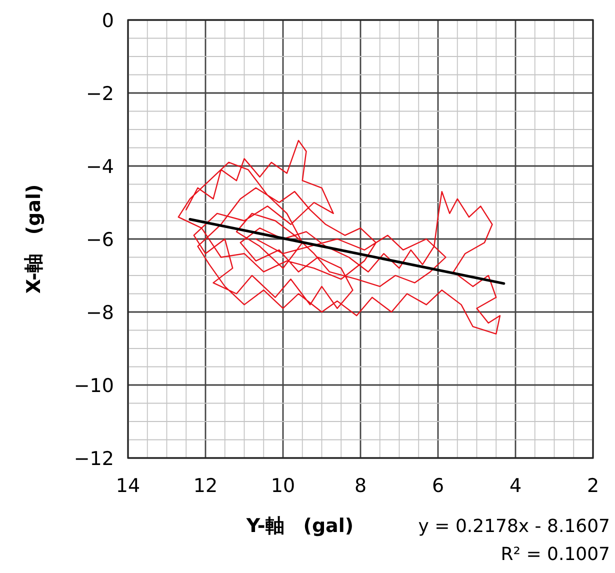 This screenshot has height=573, width=615. What do you see at coordinates (593, 486) in the screenshot?
I see `x-tick-label: 2` at bounding box center [593, 486].